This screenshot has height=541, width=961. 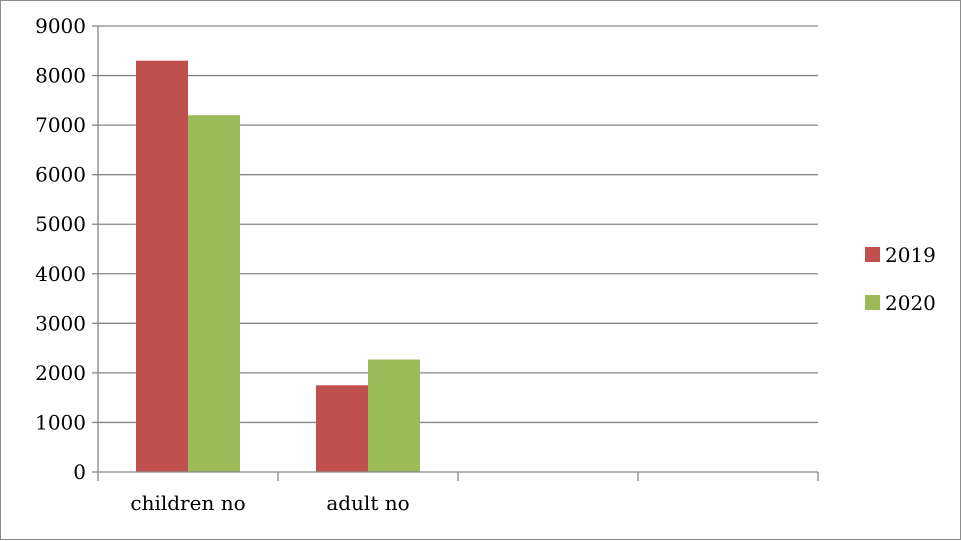 What do you see at coordinates (60, 422) in the screenshot?
I see `y-tick-label: 1000` at bounding box center [60, 422].